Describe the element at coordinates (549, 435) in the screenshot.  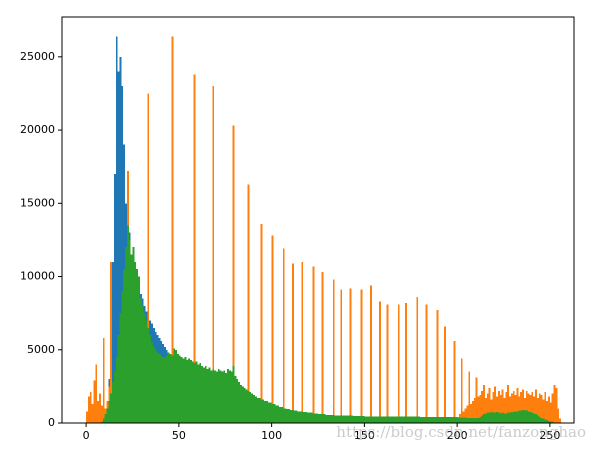
I see `x-tick-label: 250` at that location.